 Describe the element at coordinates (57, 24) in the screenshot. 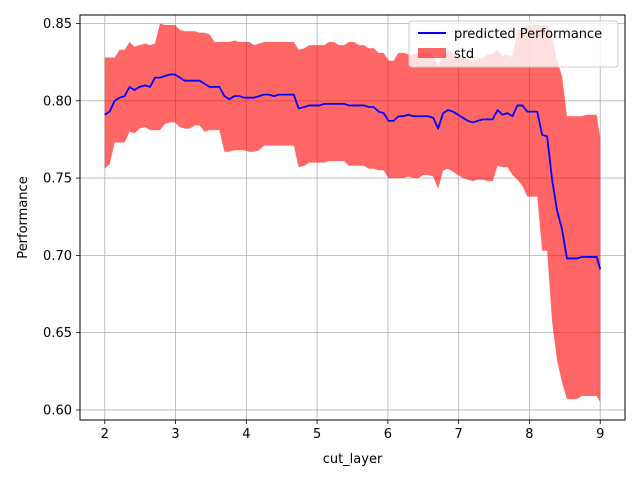

I see `y-tick-label: 0.85` at that location.